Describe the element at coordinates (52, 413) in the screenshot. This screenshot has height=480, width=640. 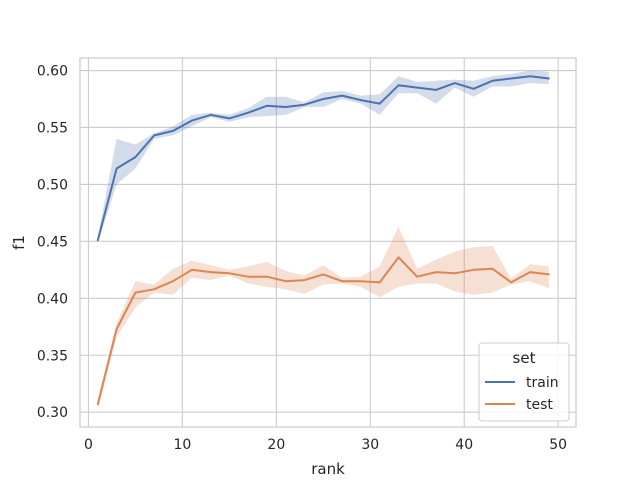
I see `y-tick-label: 0.30` at that location.